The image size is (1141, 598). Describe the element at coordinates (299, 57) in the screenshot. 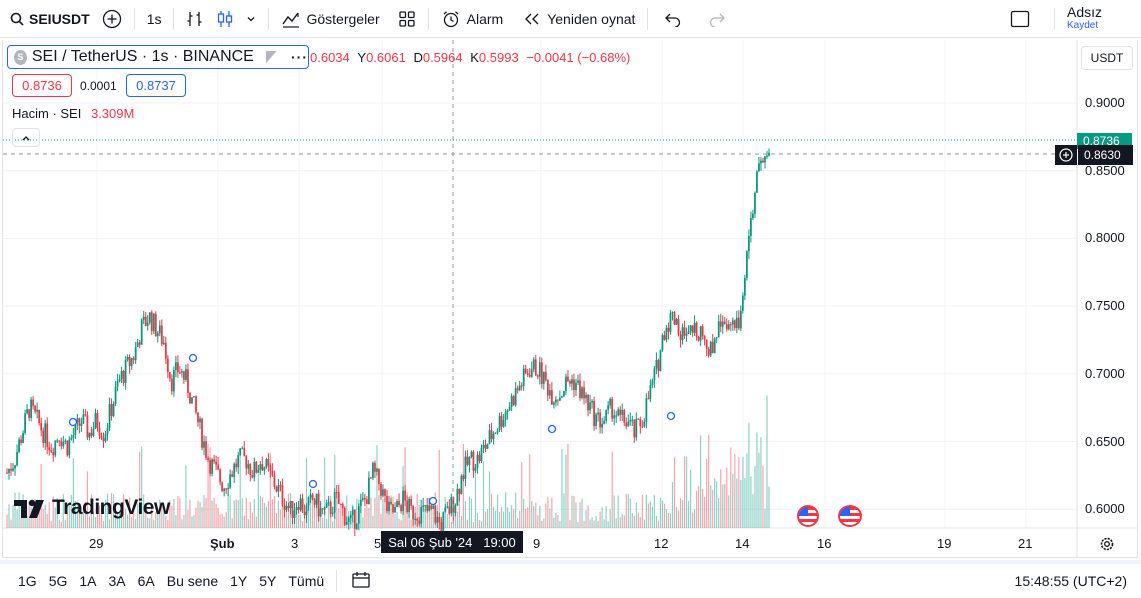

I see `more-options-icon: ···` at that location.